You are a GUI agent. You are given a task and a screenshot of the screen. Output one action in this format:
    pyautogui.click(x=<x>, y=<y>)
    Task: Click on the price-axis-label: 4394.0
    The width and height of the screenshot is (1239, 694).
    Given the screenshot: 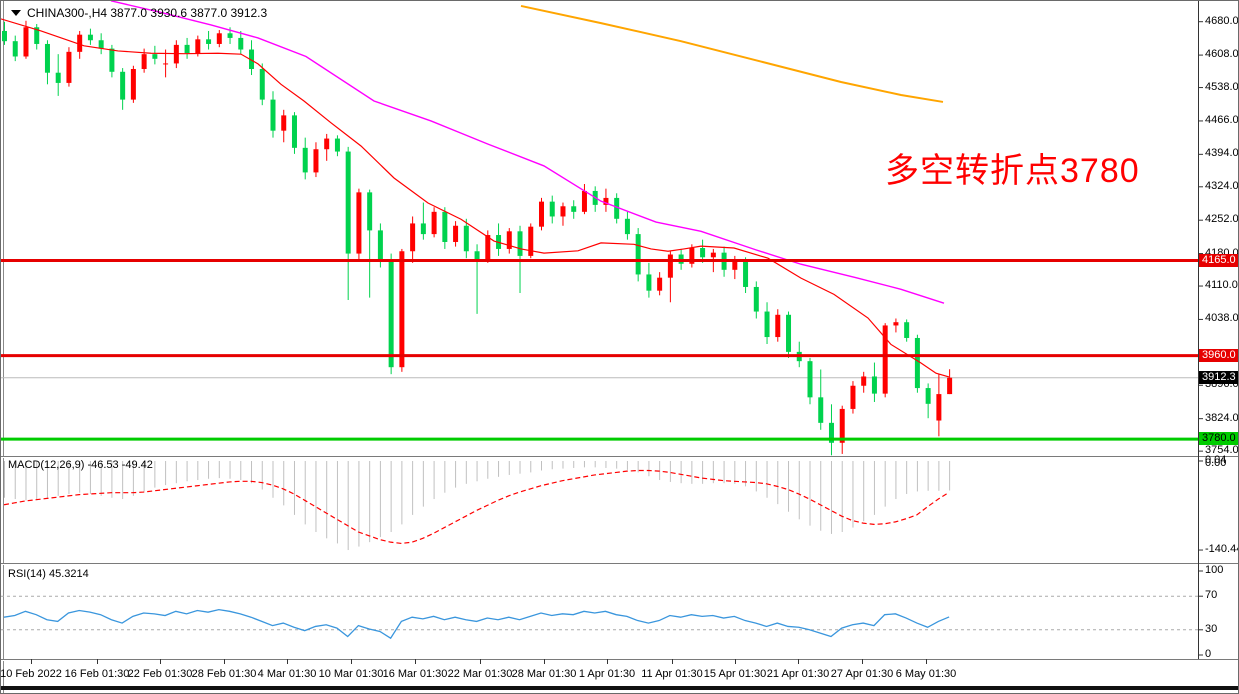 What is the action you would take?
    pyautogui.click(x=1222, y=153)
    